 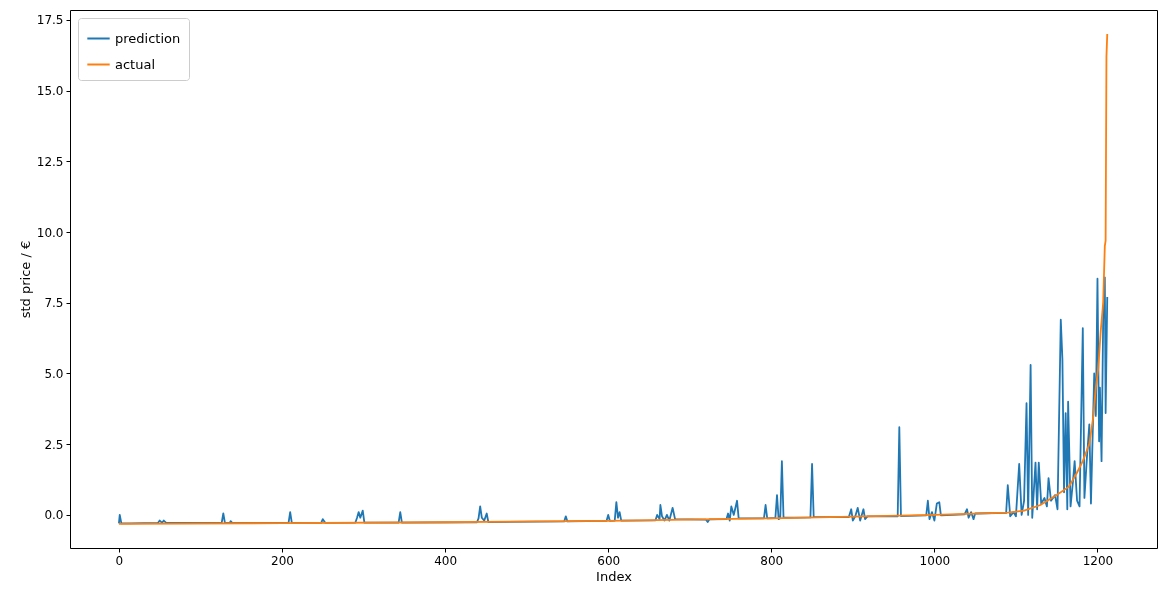 What do you see at coordinates (119, 560) in the screenshot?
I see `x-tick-label: 0` at bounding box center [119, 560].